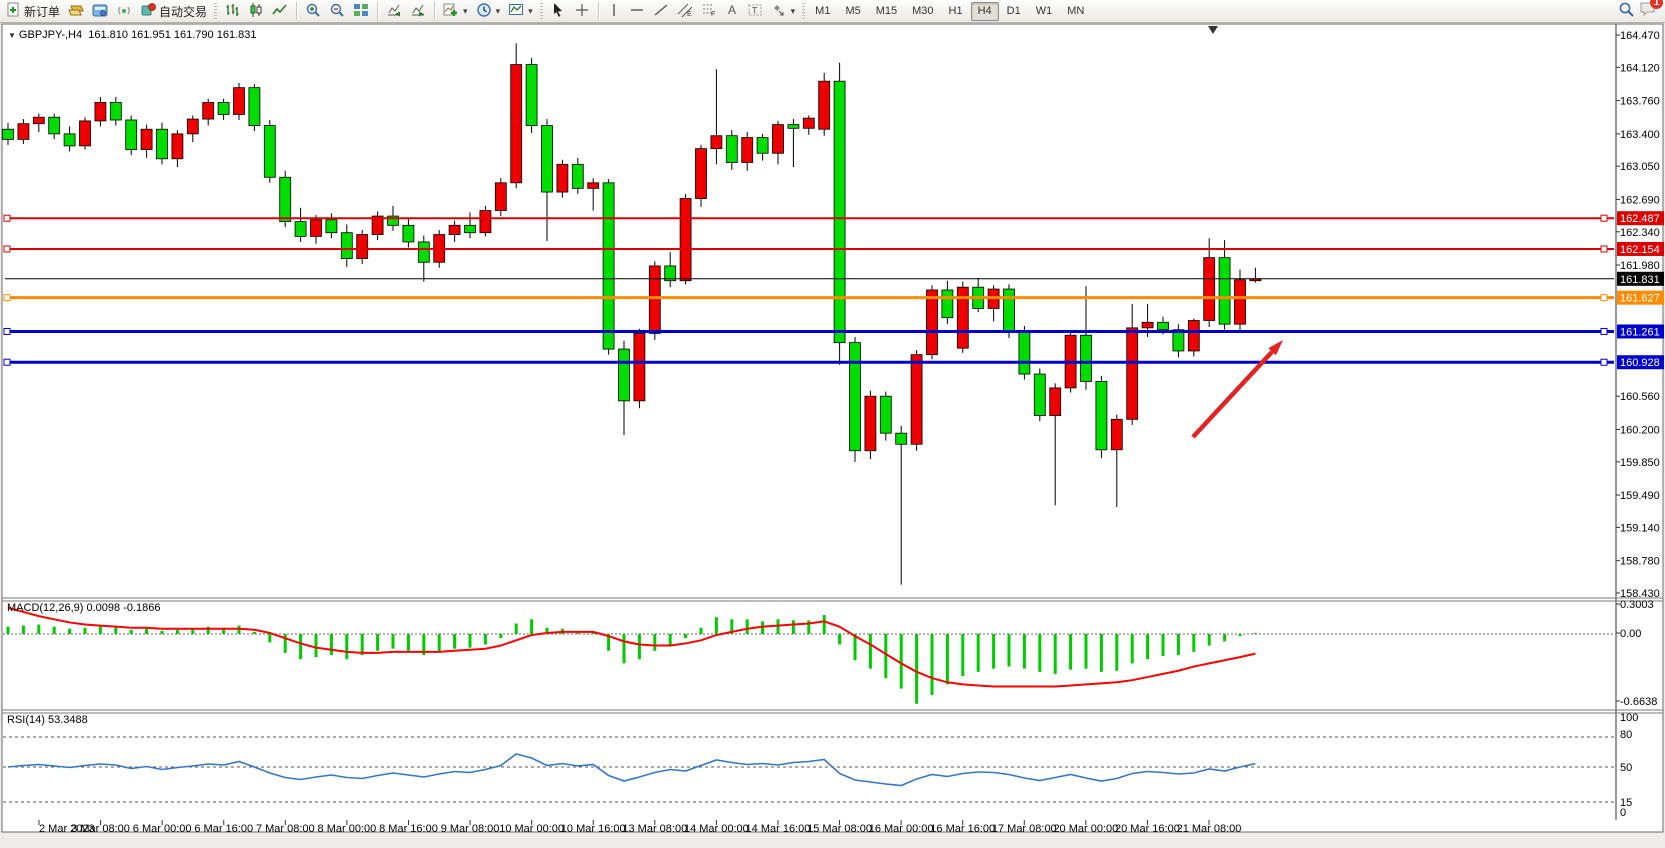  What do you see at coordinates (256, 11) in the screenshot?
I see `candlestick-button` at bounding box center [256, 11].